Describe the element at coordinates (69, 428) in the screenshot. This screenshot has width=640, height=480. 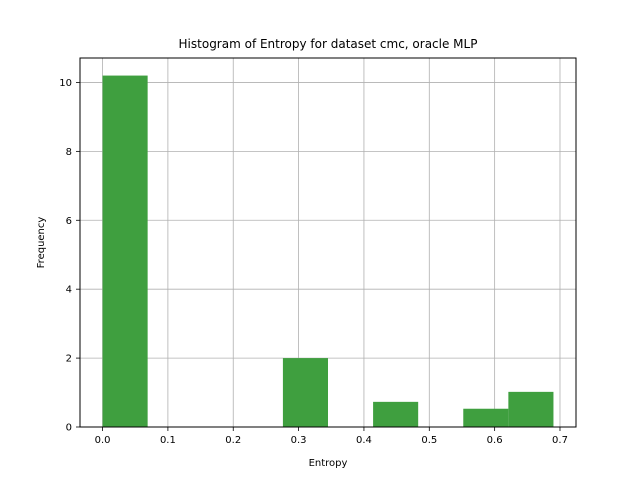
I see `y-tick-label: 0` at that location.